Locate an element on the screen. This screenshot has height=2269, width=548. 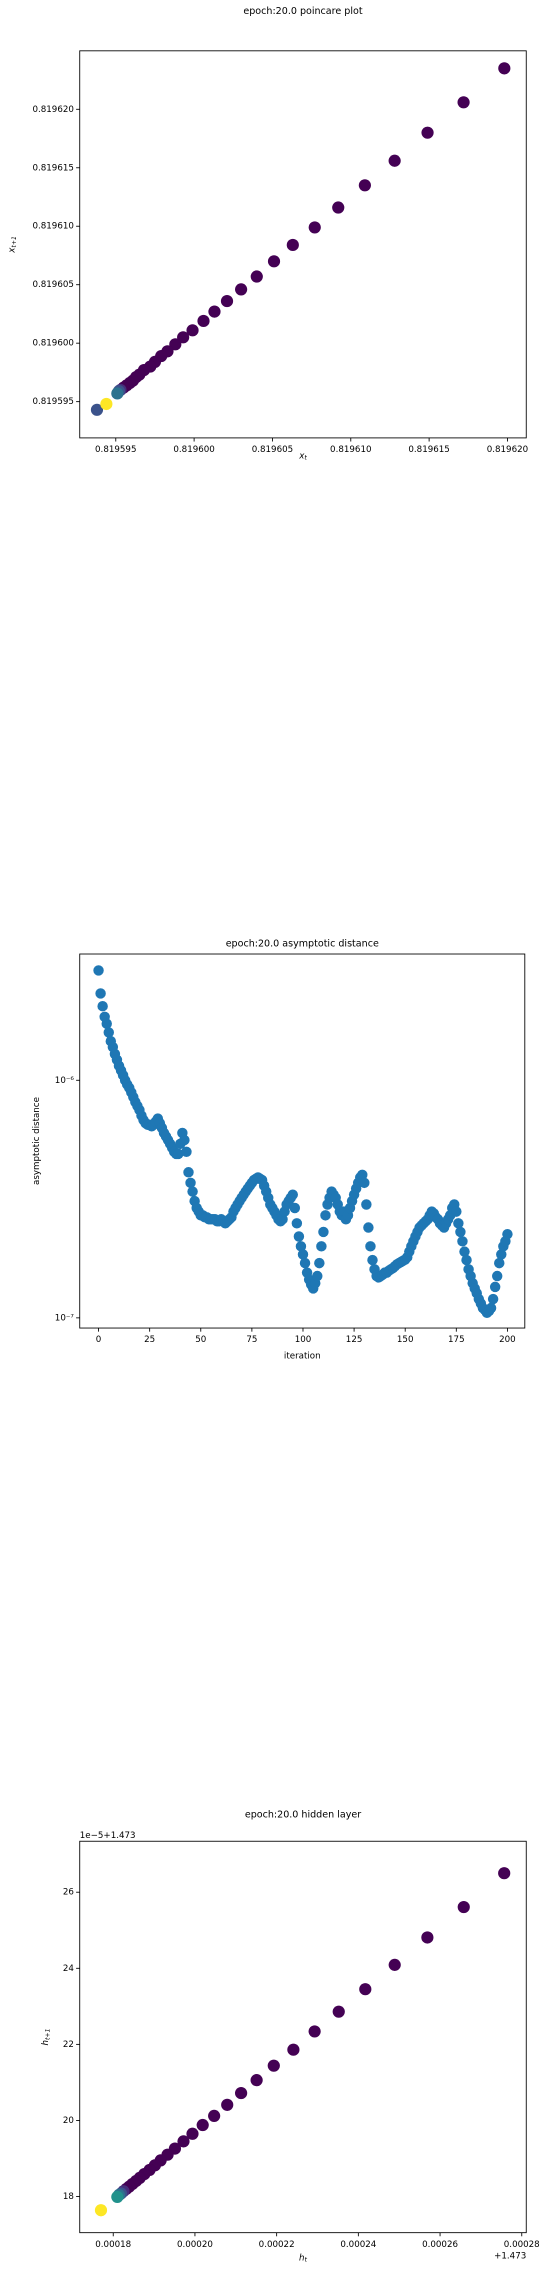
y-tick-label: 0.819605 is located at coordinates (52, 285).